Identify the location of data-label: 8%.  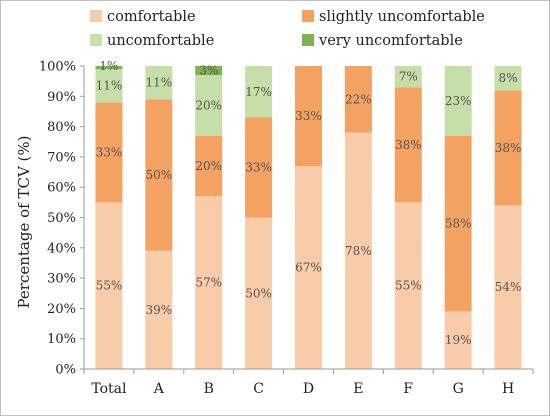
(508, 78).